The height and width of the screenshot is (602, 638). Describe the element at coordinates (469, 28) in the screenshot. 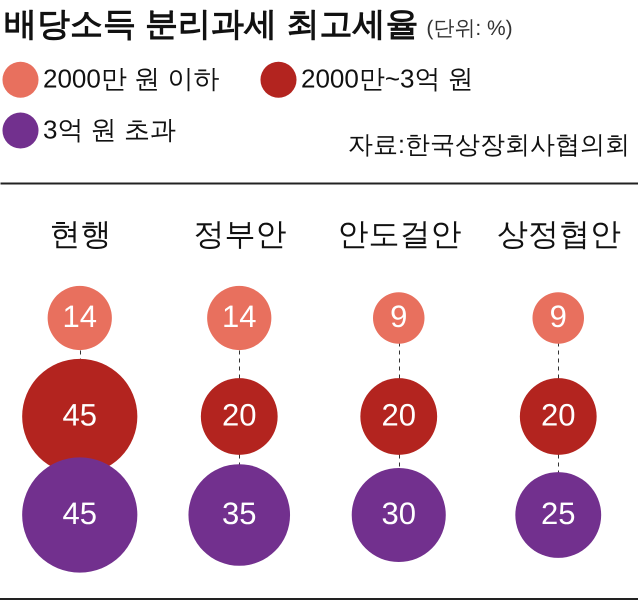

I see `text: (단위: %)` at that location.